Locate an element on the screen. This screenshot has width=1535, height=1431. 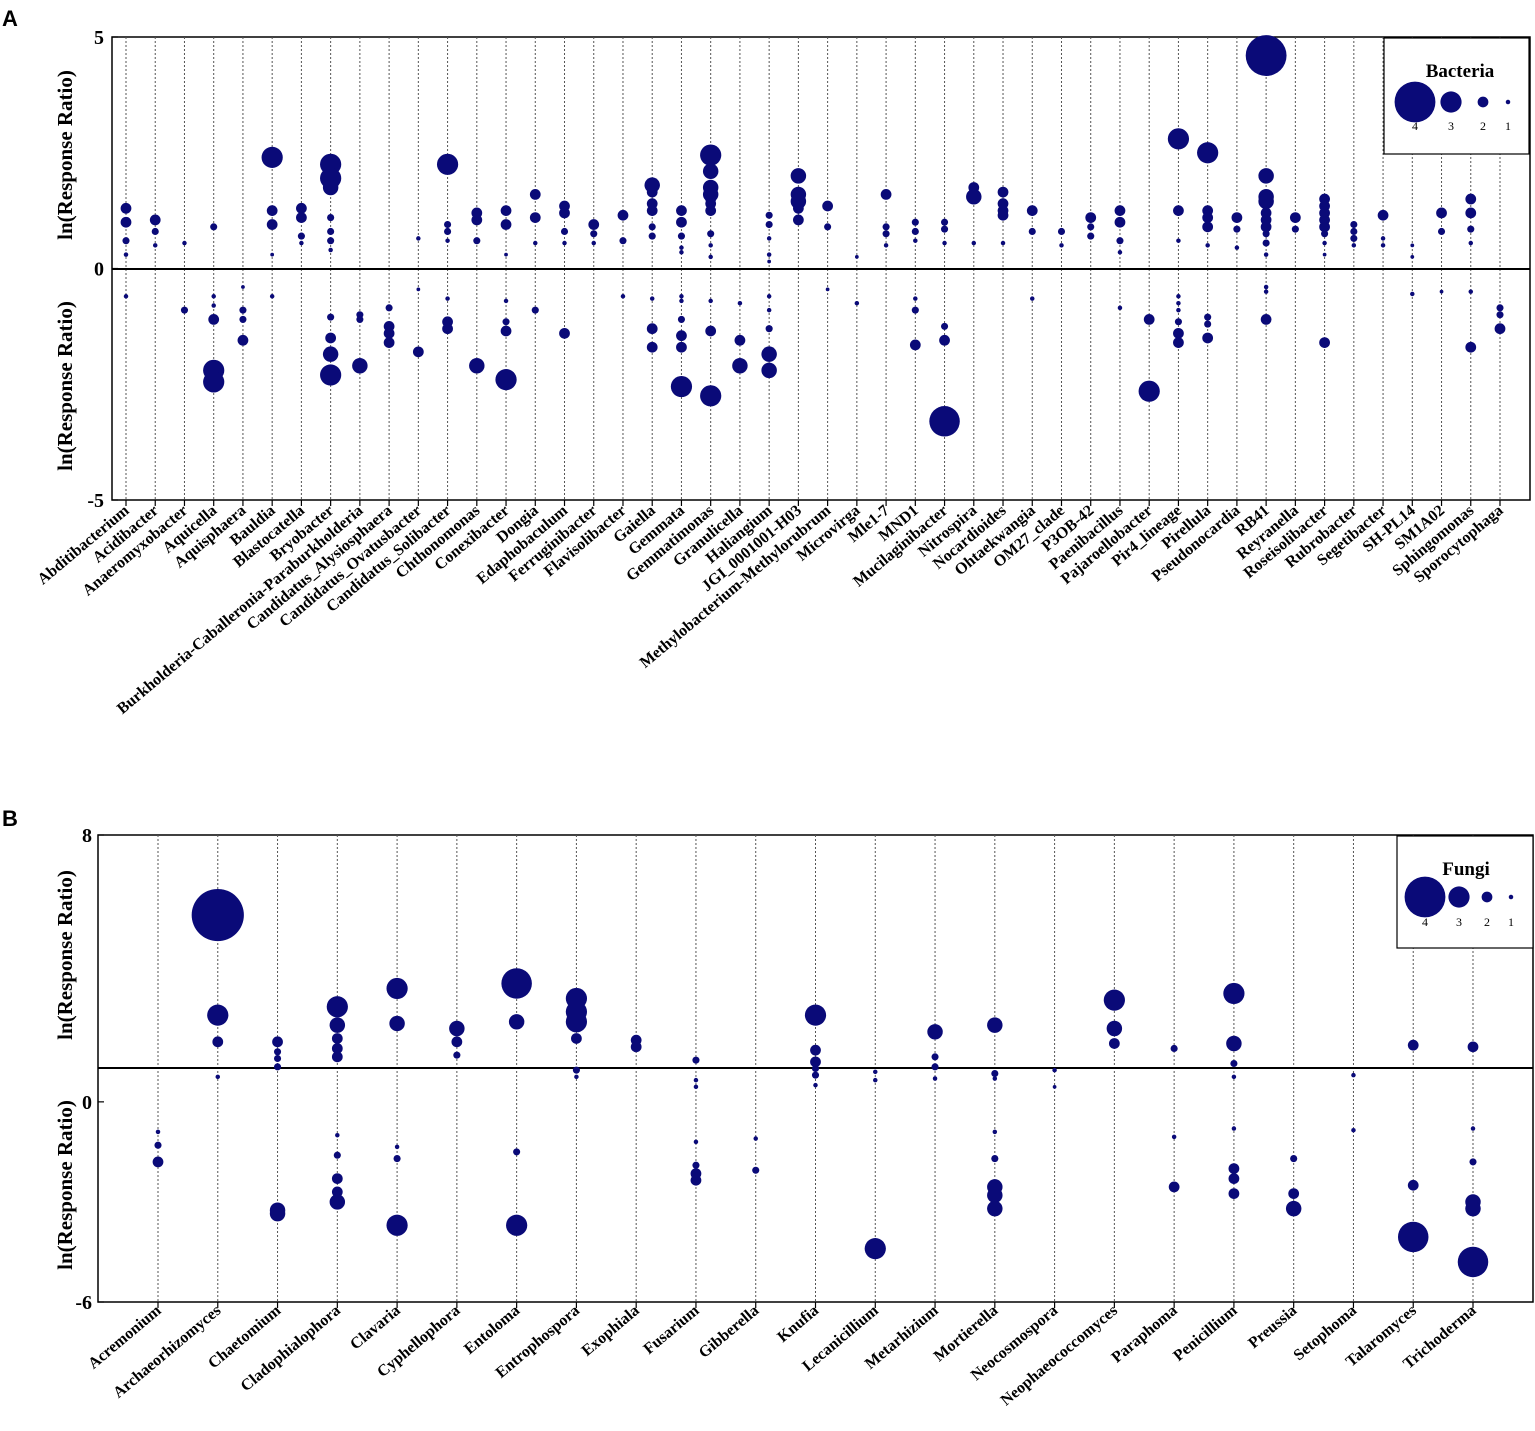
panel-a-ylabel-bottom: ln(Response Ratio) is located at coordinates (65, 386).